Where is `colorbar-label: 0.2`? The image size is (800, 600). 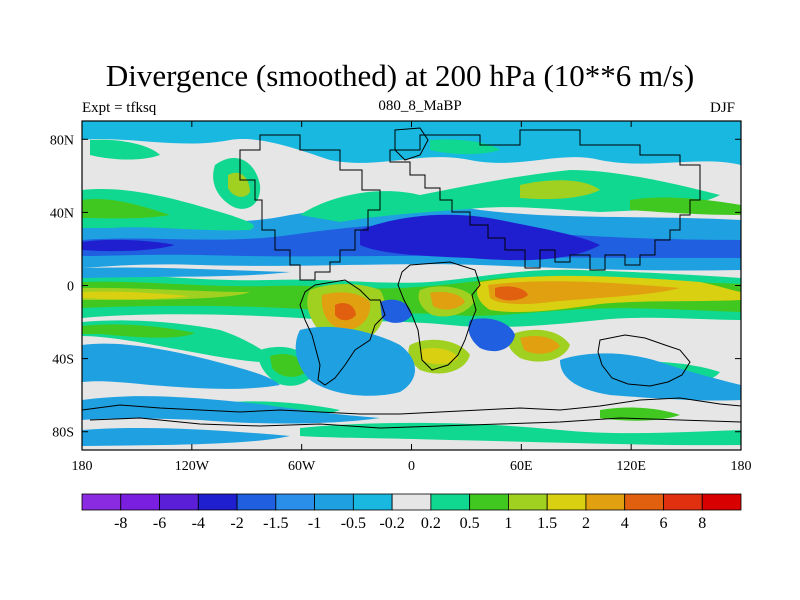
colorbar-label: 0.2 is located at coordinates (431, 523).